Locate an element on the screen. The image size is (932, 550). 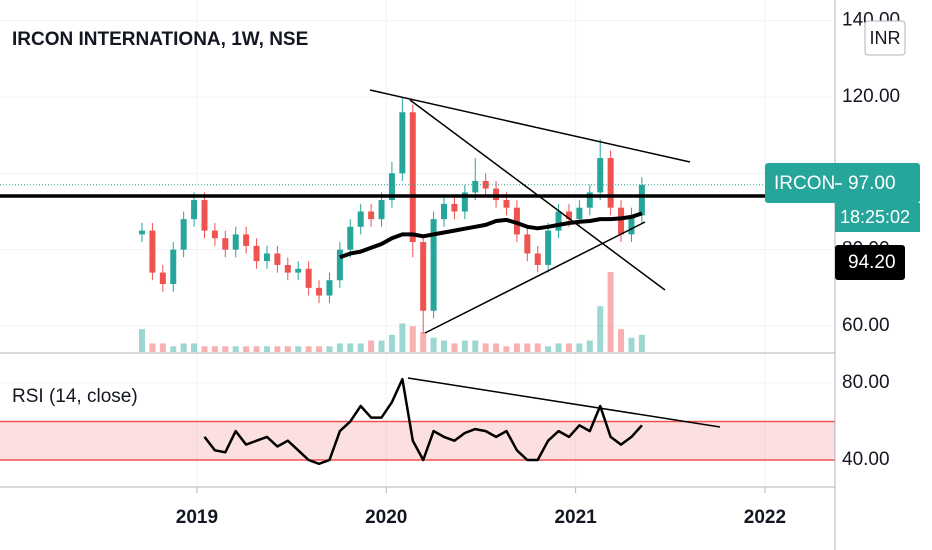
rsi-trendline is located at coordinates (564, 402).